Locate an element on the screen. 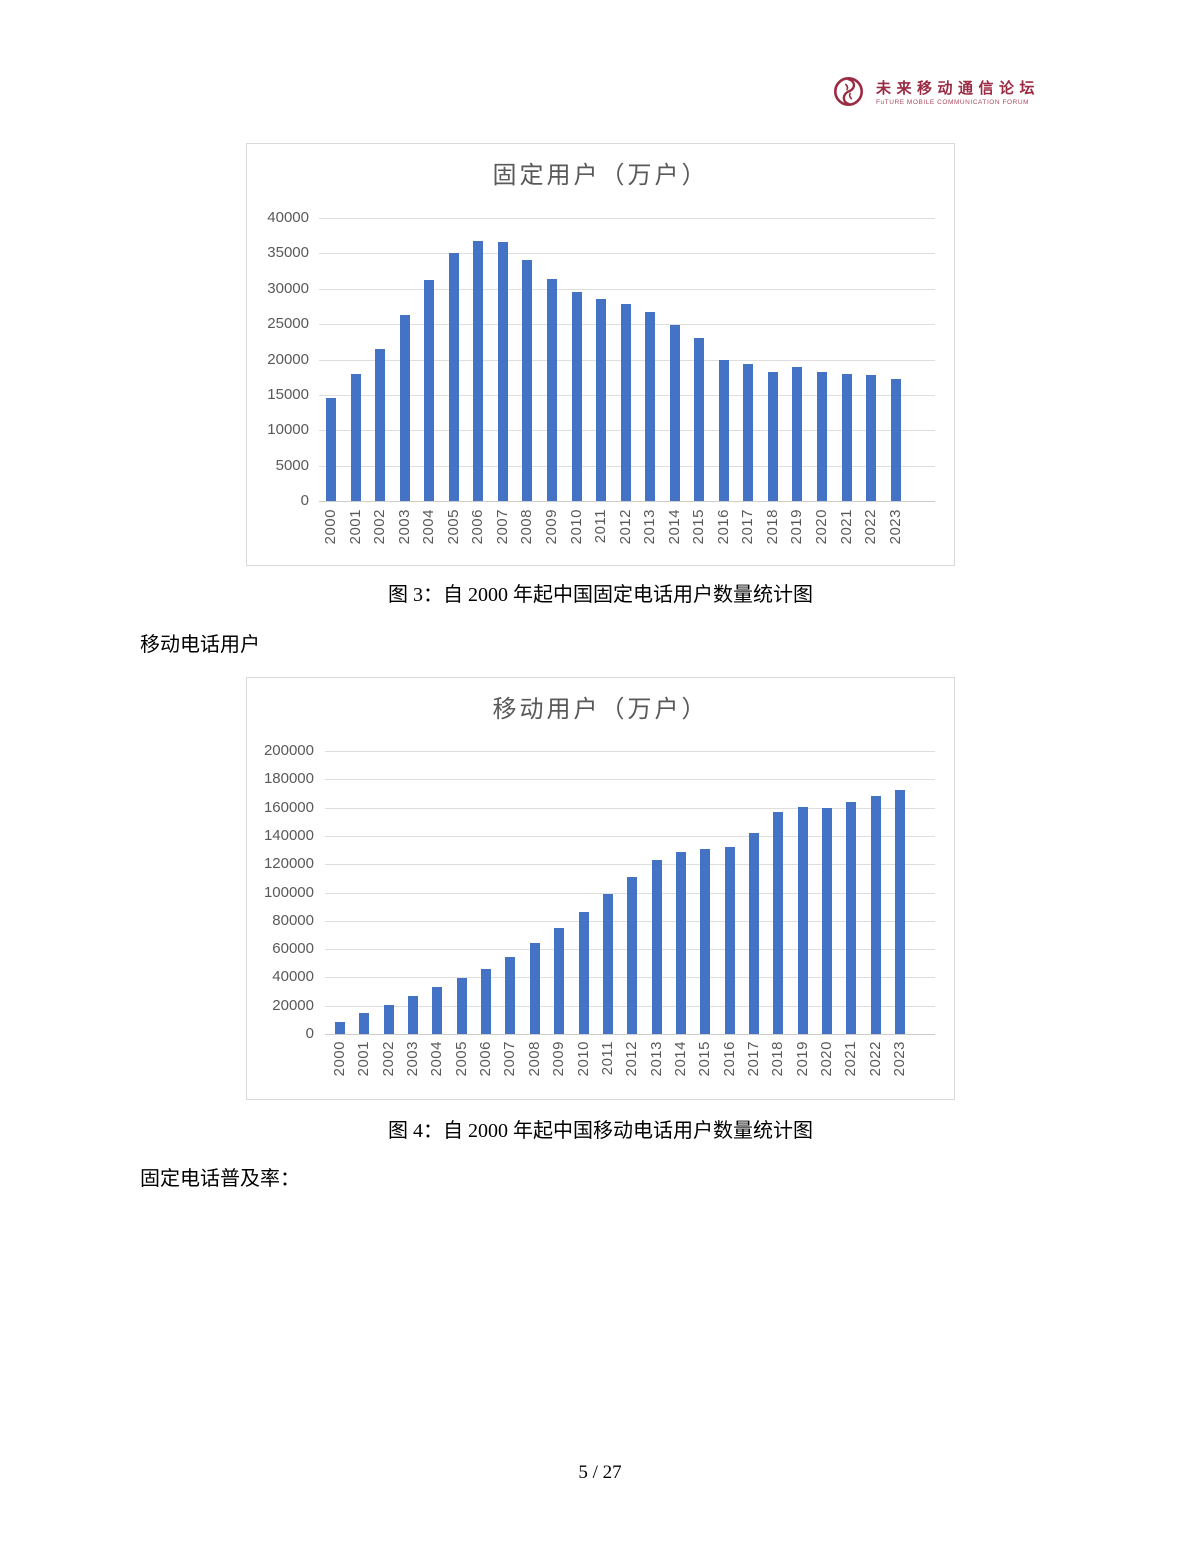 The height and width of the screenshot is (1555, 1200). y-tick-label: 30000 is located at coordinates (288, 288).